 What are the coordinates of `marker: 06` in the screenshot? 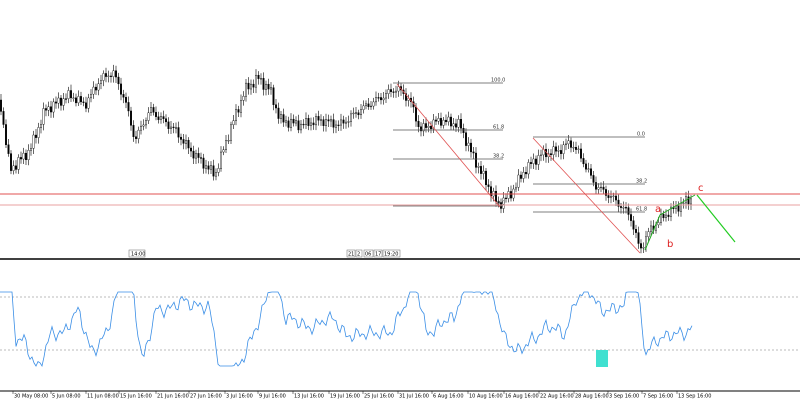 It's located at (368, 255).